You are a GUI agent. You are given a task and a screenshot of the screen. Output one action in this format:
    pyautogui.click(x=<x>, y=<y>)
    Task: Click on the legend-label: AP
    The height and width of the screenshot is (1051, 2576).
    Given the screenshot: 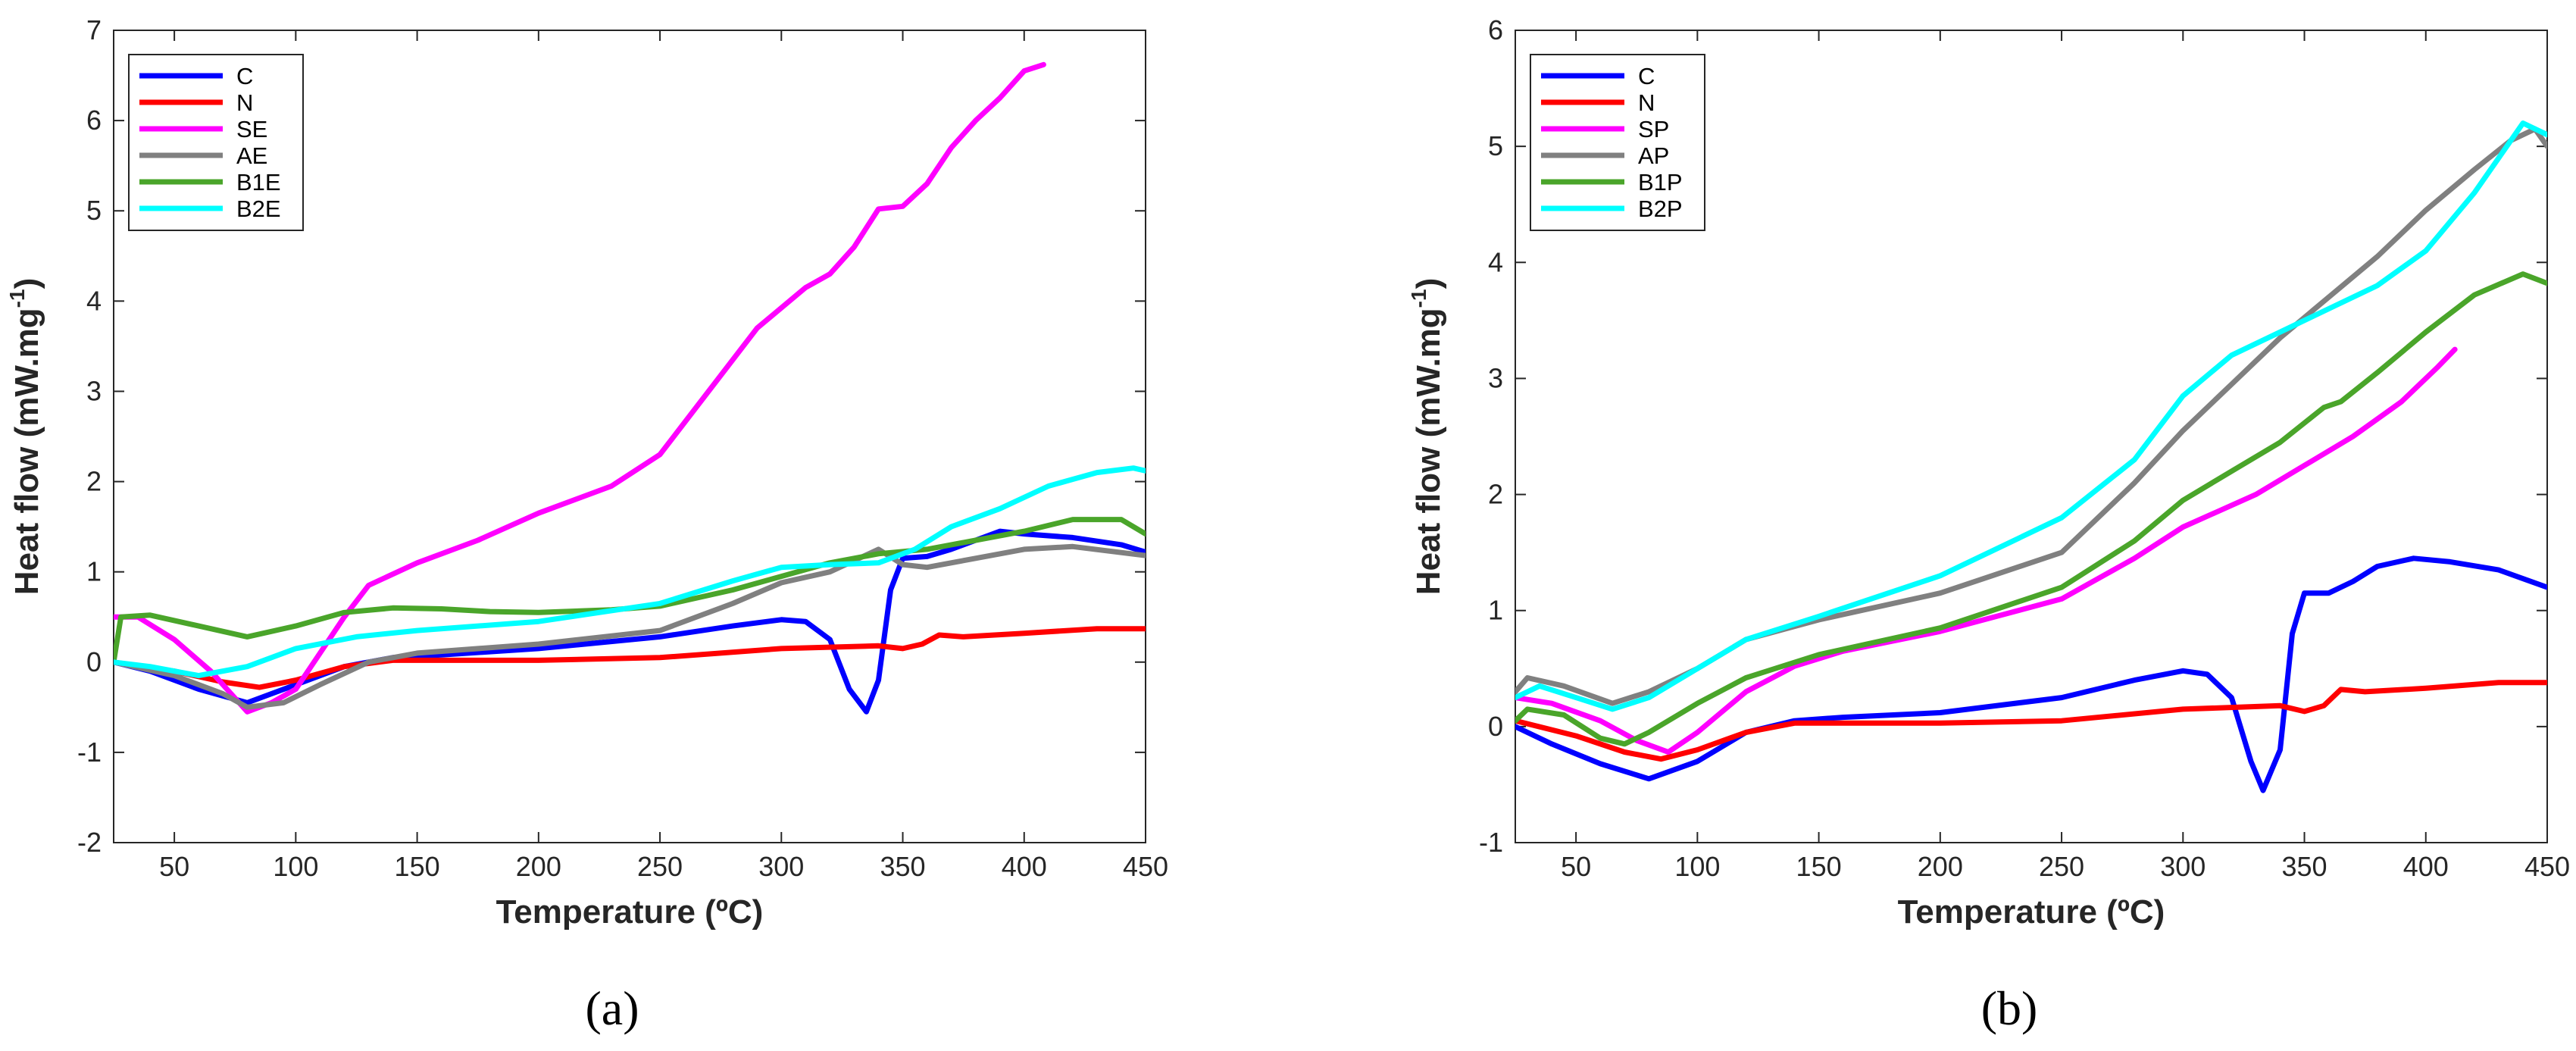 What is the action you would take?
    pyautogui.click(x=1653, y=155)
    